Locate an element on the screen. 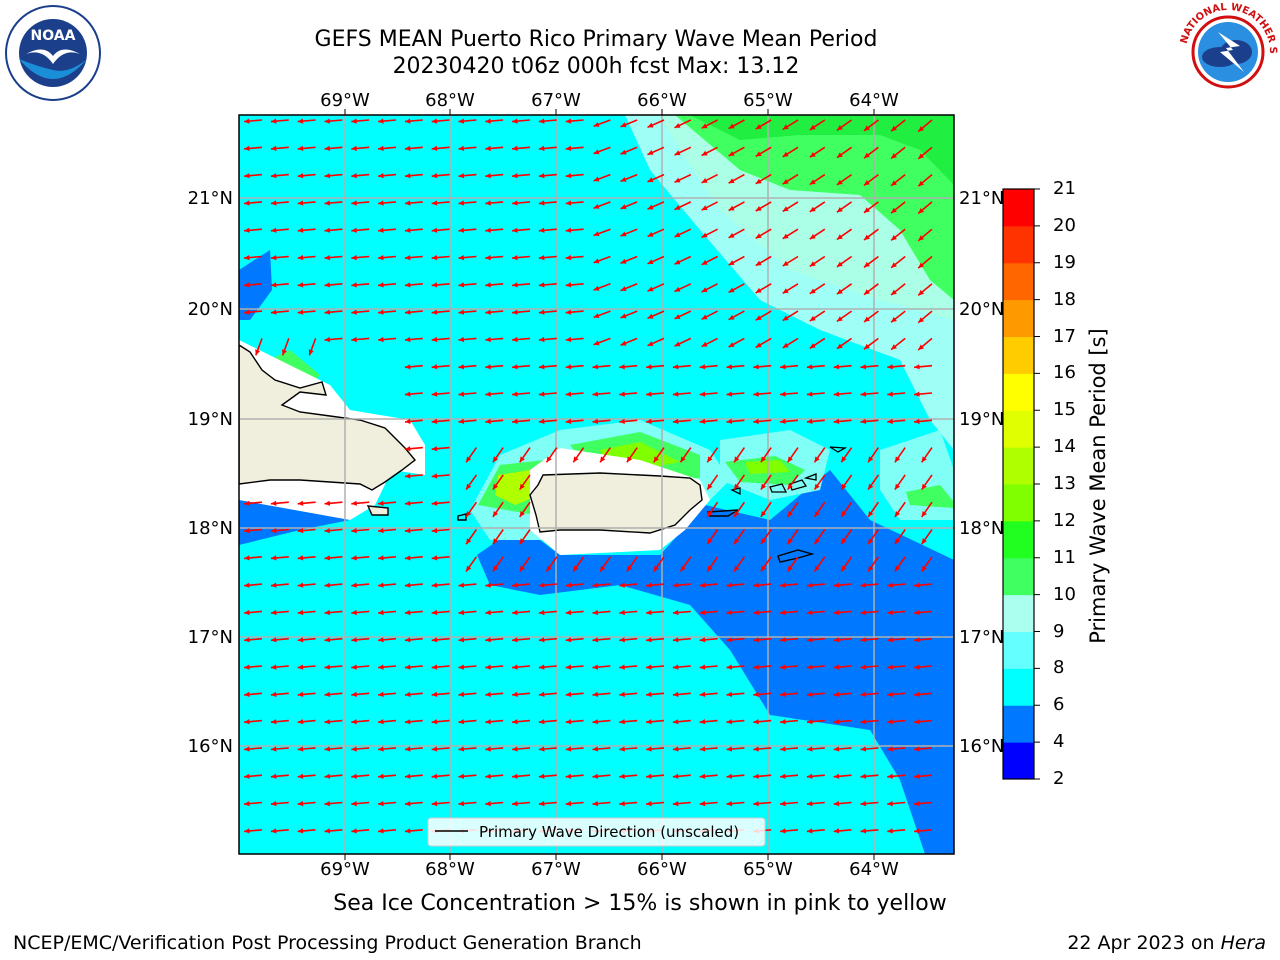 This screenshot has width=1280, height=960. colorbar-tick-label: 9 is located at coordinates (1059, 631).